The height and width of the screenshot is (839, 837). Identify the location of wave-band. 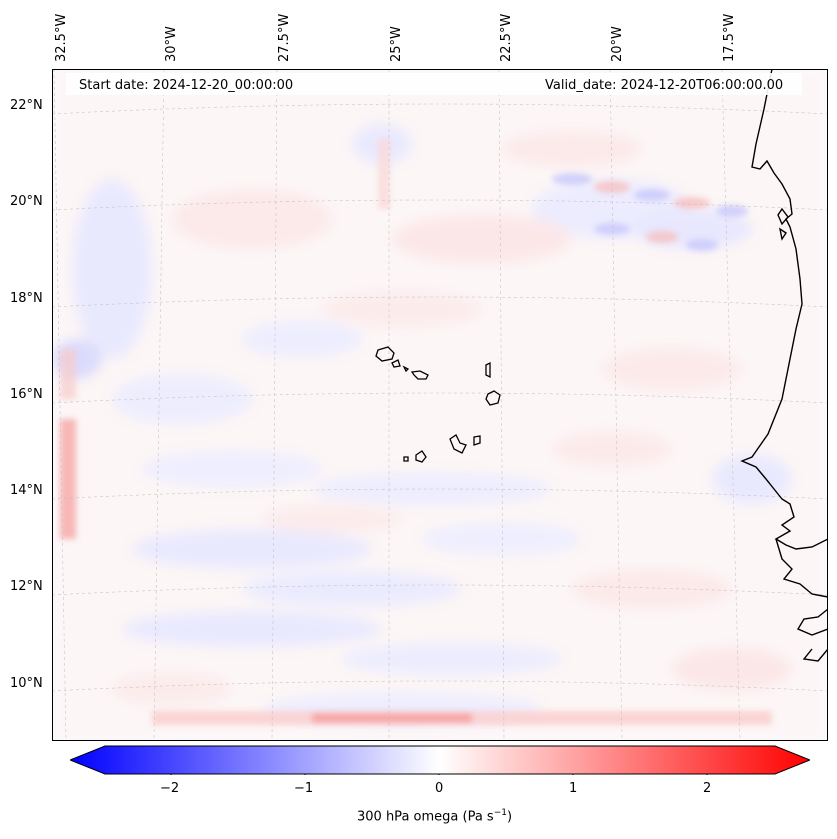
(650, 212).